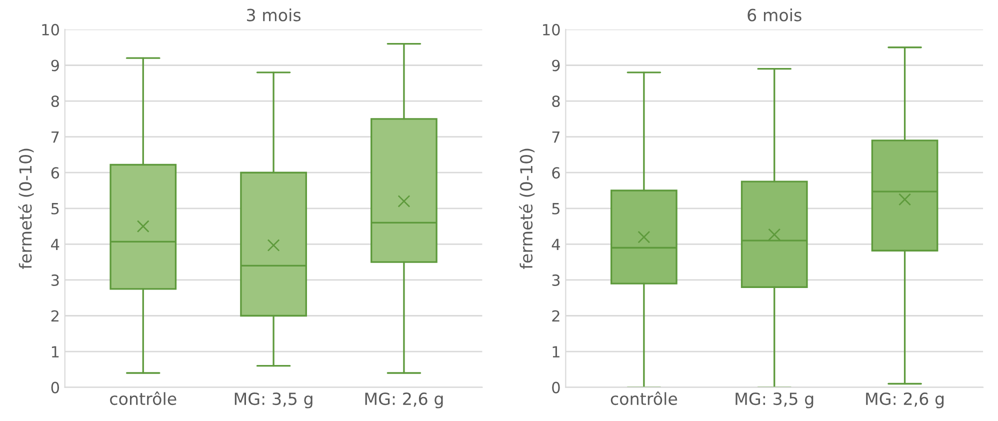 This screenshot has height=421, width=998. What do you see at coordinates (273, 15) in the screenshot?
I see `chart-title: 3 mois` at bounding box center [273, 15].